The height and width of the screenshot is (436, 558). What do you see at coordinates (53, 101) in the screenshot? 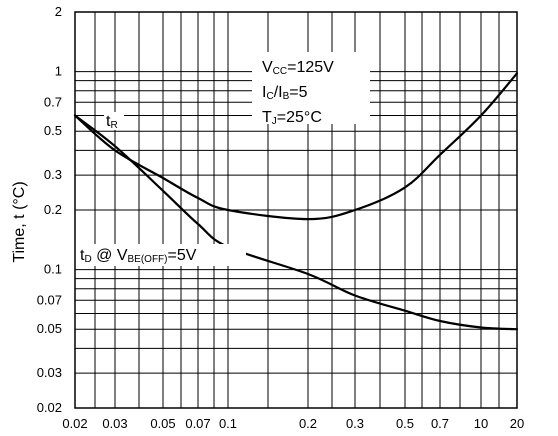
I see `y-tick-label: 0.7` at bounding box center [53, 101].